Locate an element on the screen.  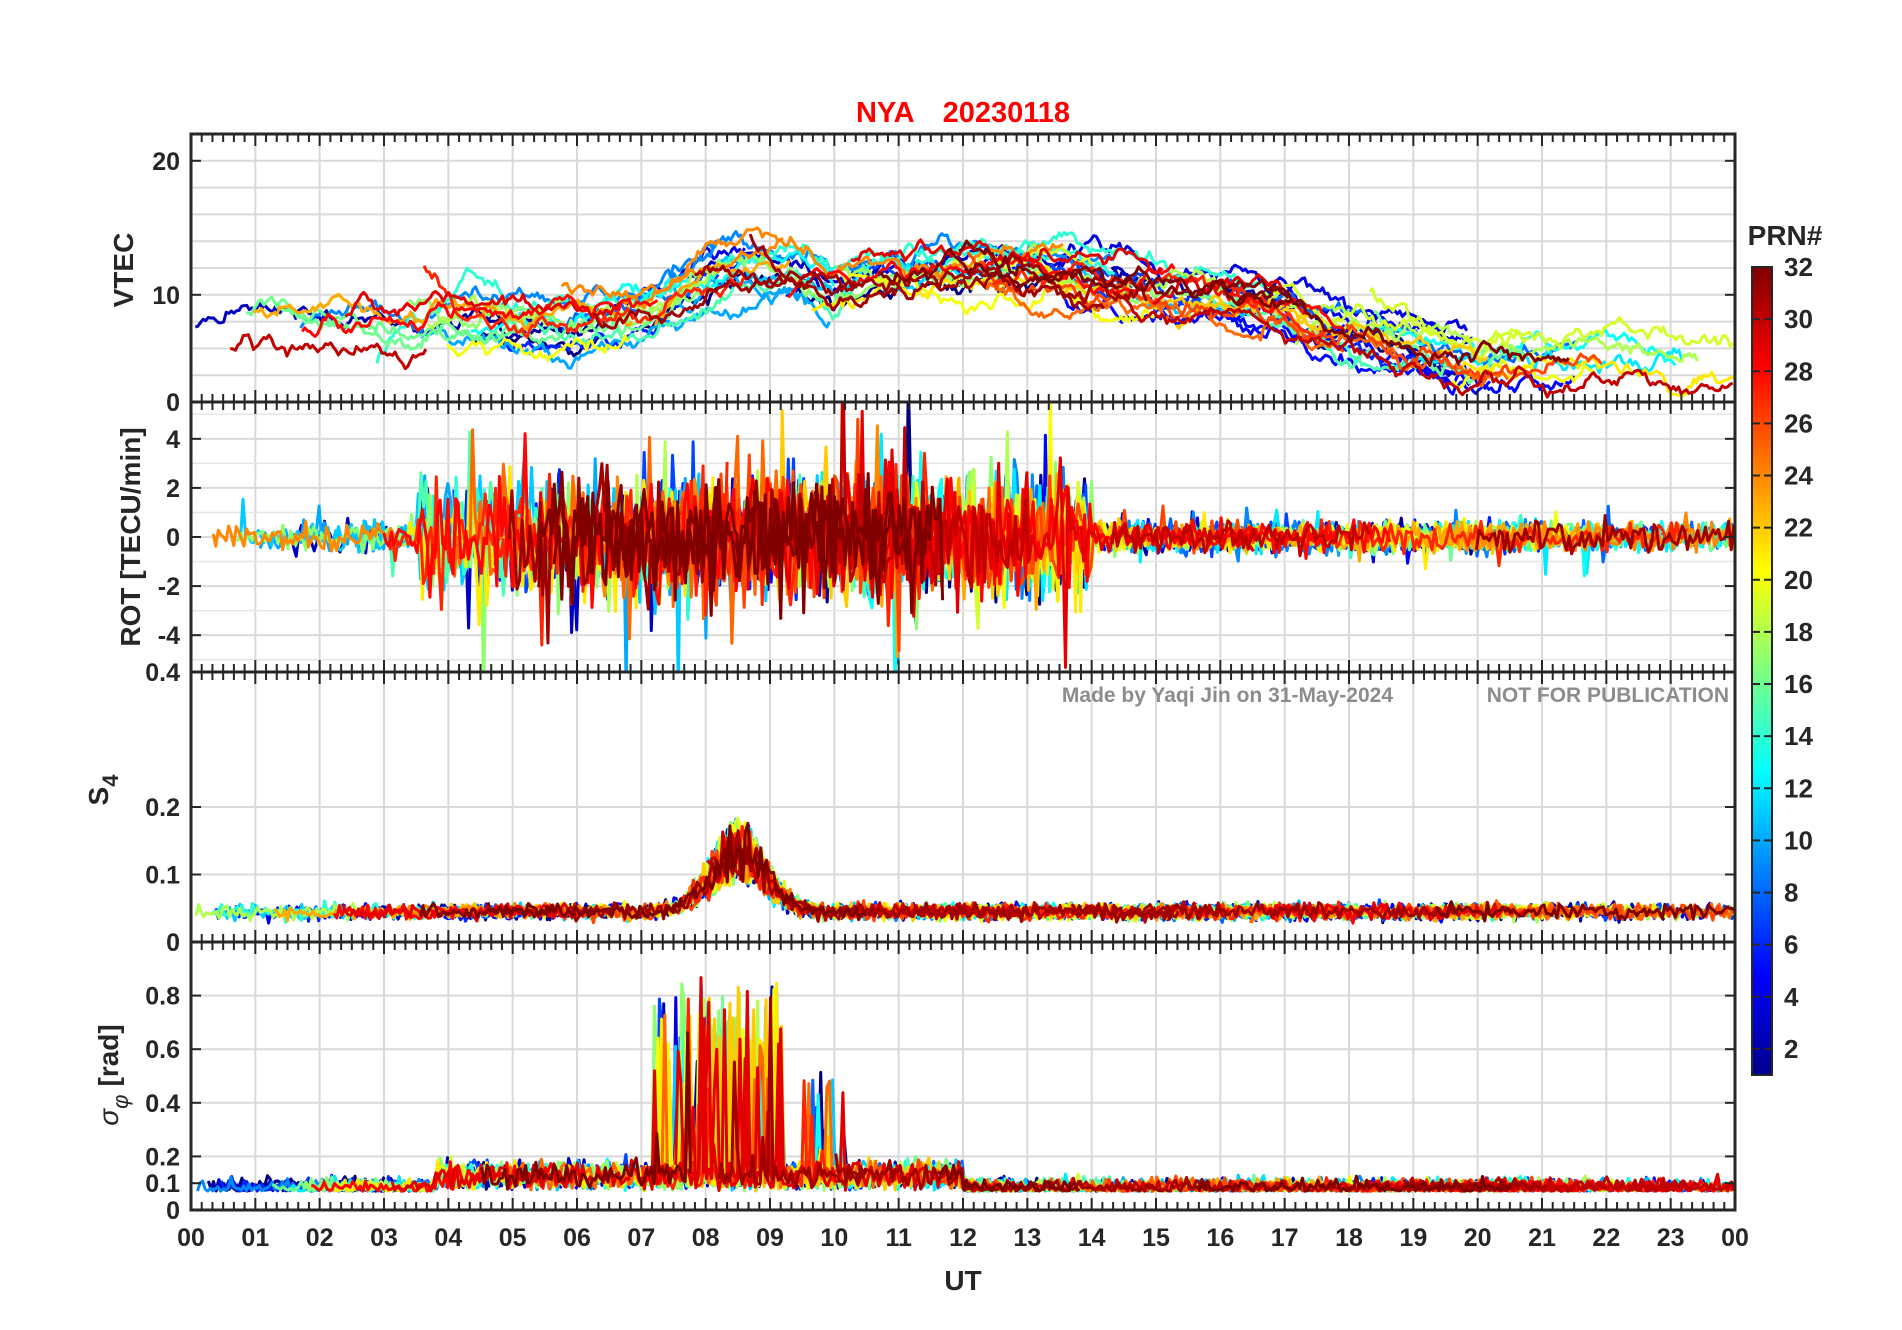
colorbar-tick-label: 14 is located at coordinates (1798, 736).